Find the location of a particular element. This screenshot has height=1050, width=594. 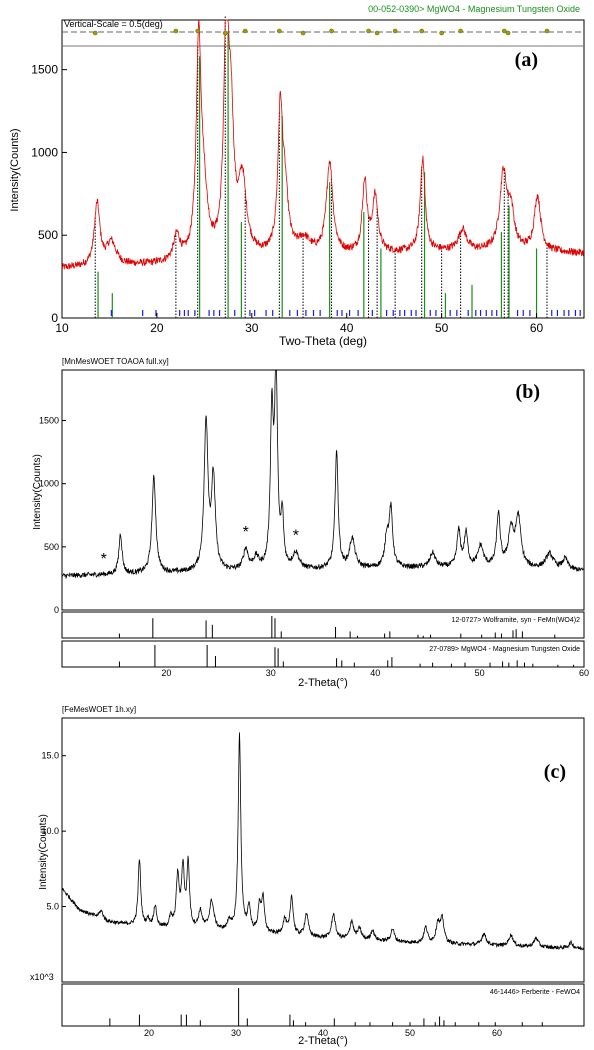

y-tick-label-a: 1500 is located at coordinates (44, 70).